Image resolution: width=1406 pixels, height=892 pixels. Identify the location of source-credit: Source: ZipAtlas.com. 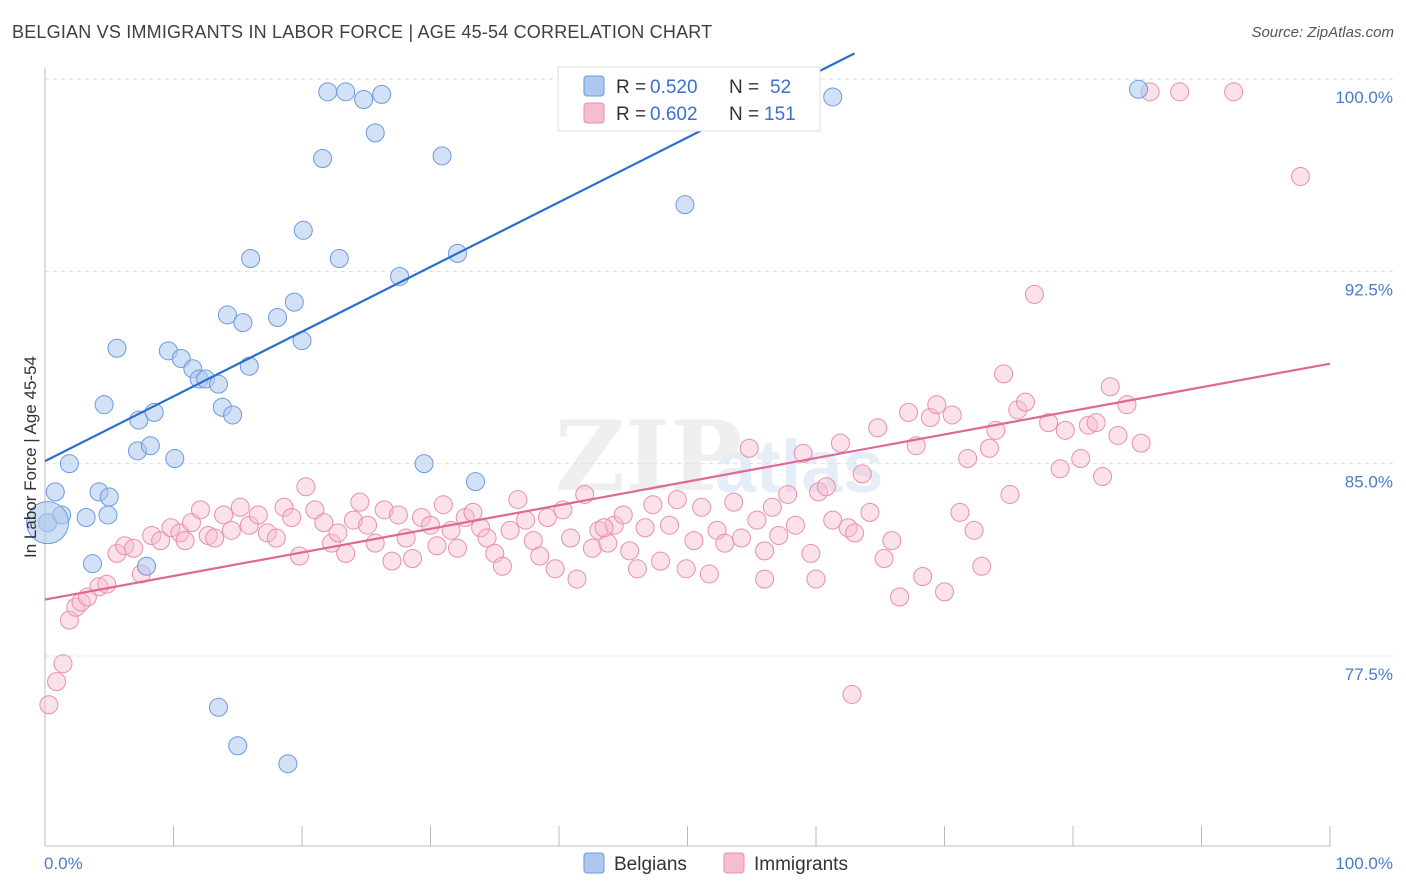
(1322, 32).